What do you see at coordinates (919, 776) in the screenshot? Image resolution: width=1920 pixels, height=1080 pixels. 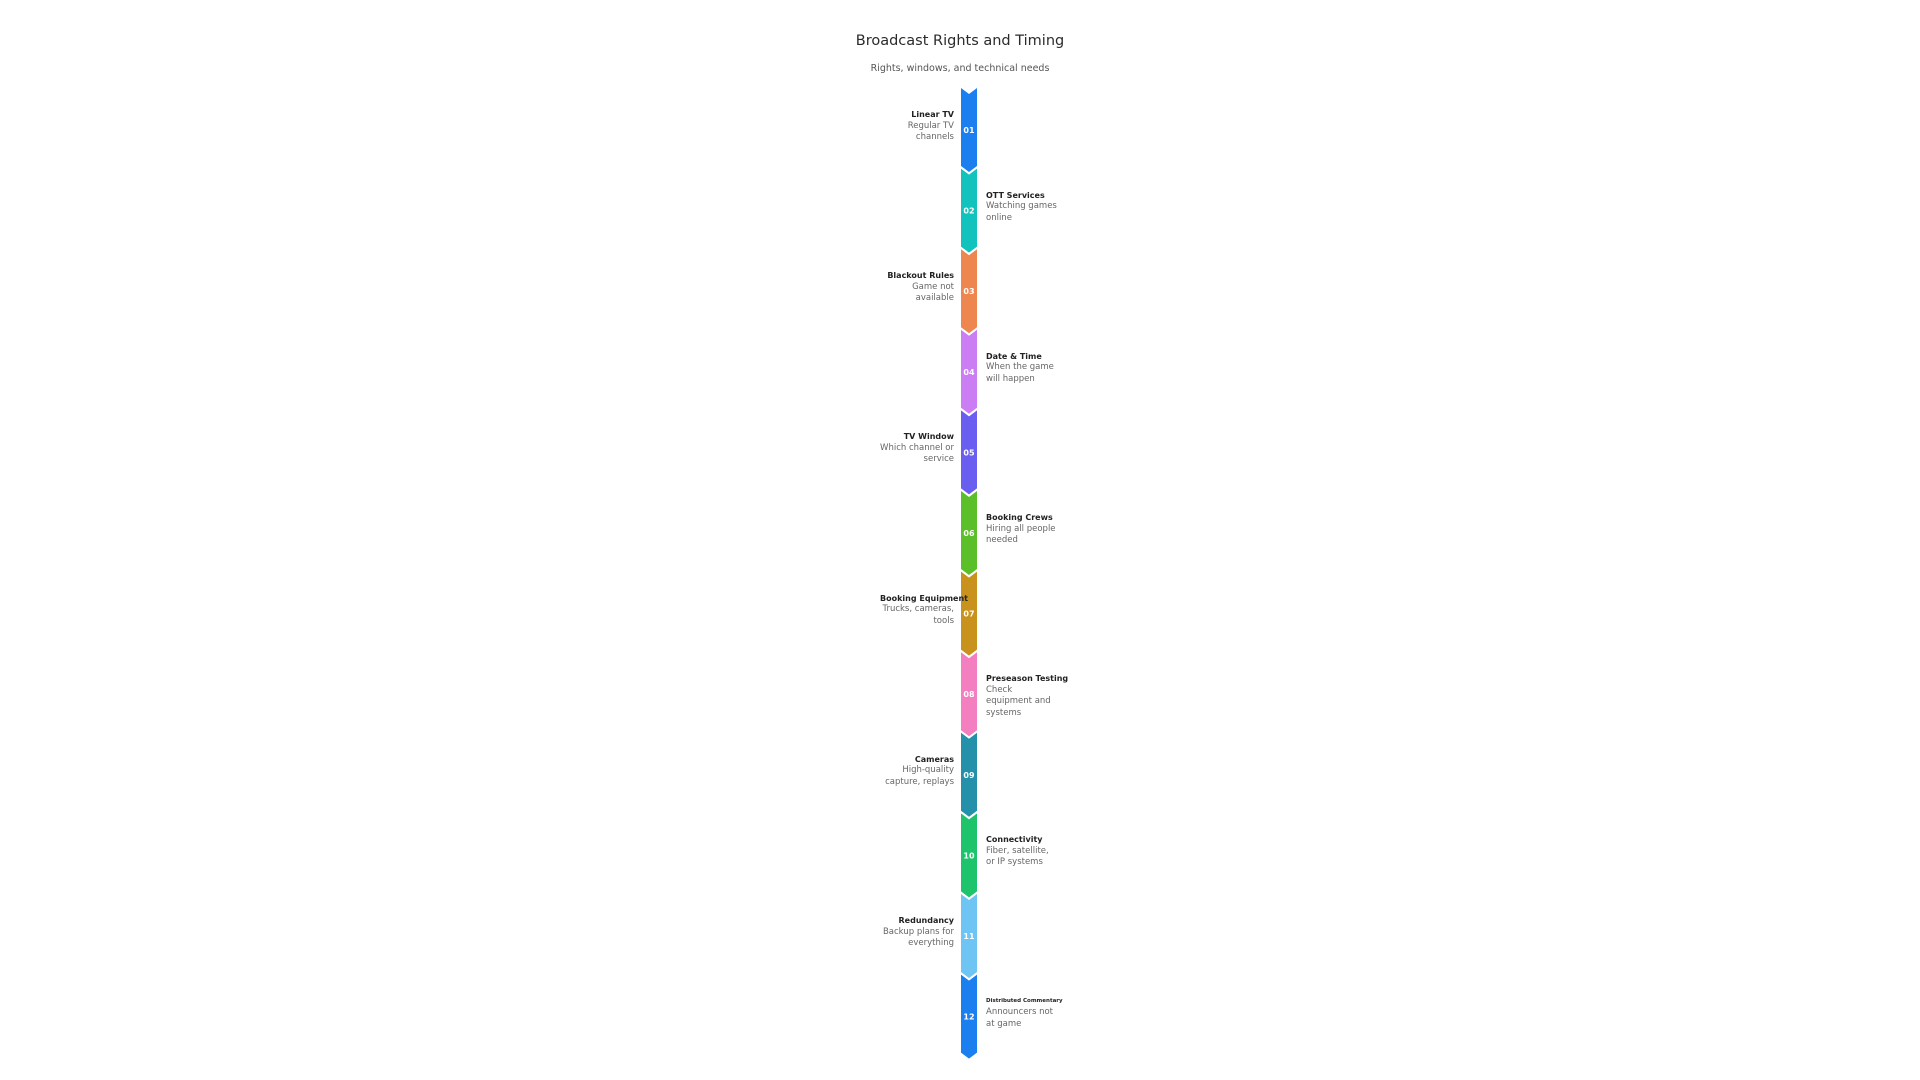 I see `step-description: High-quality capture, replays` at bounding box center [919, 776].